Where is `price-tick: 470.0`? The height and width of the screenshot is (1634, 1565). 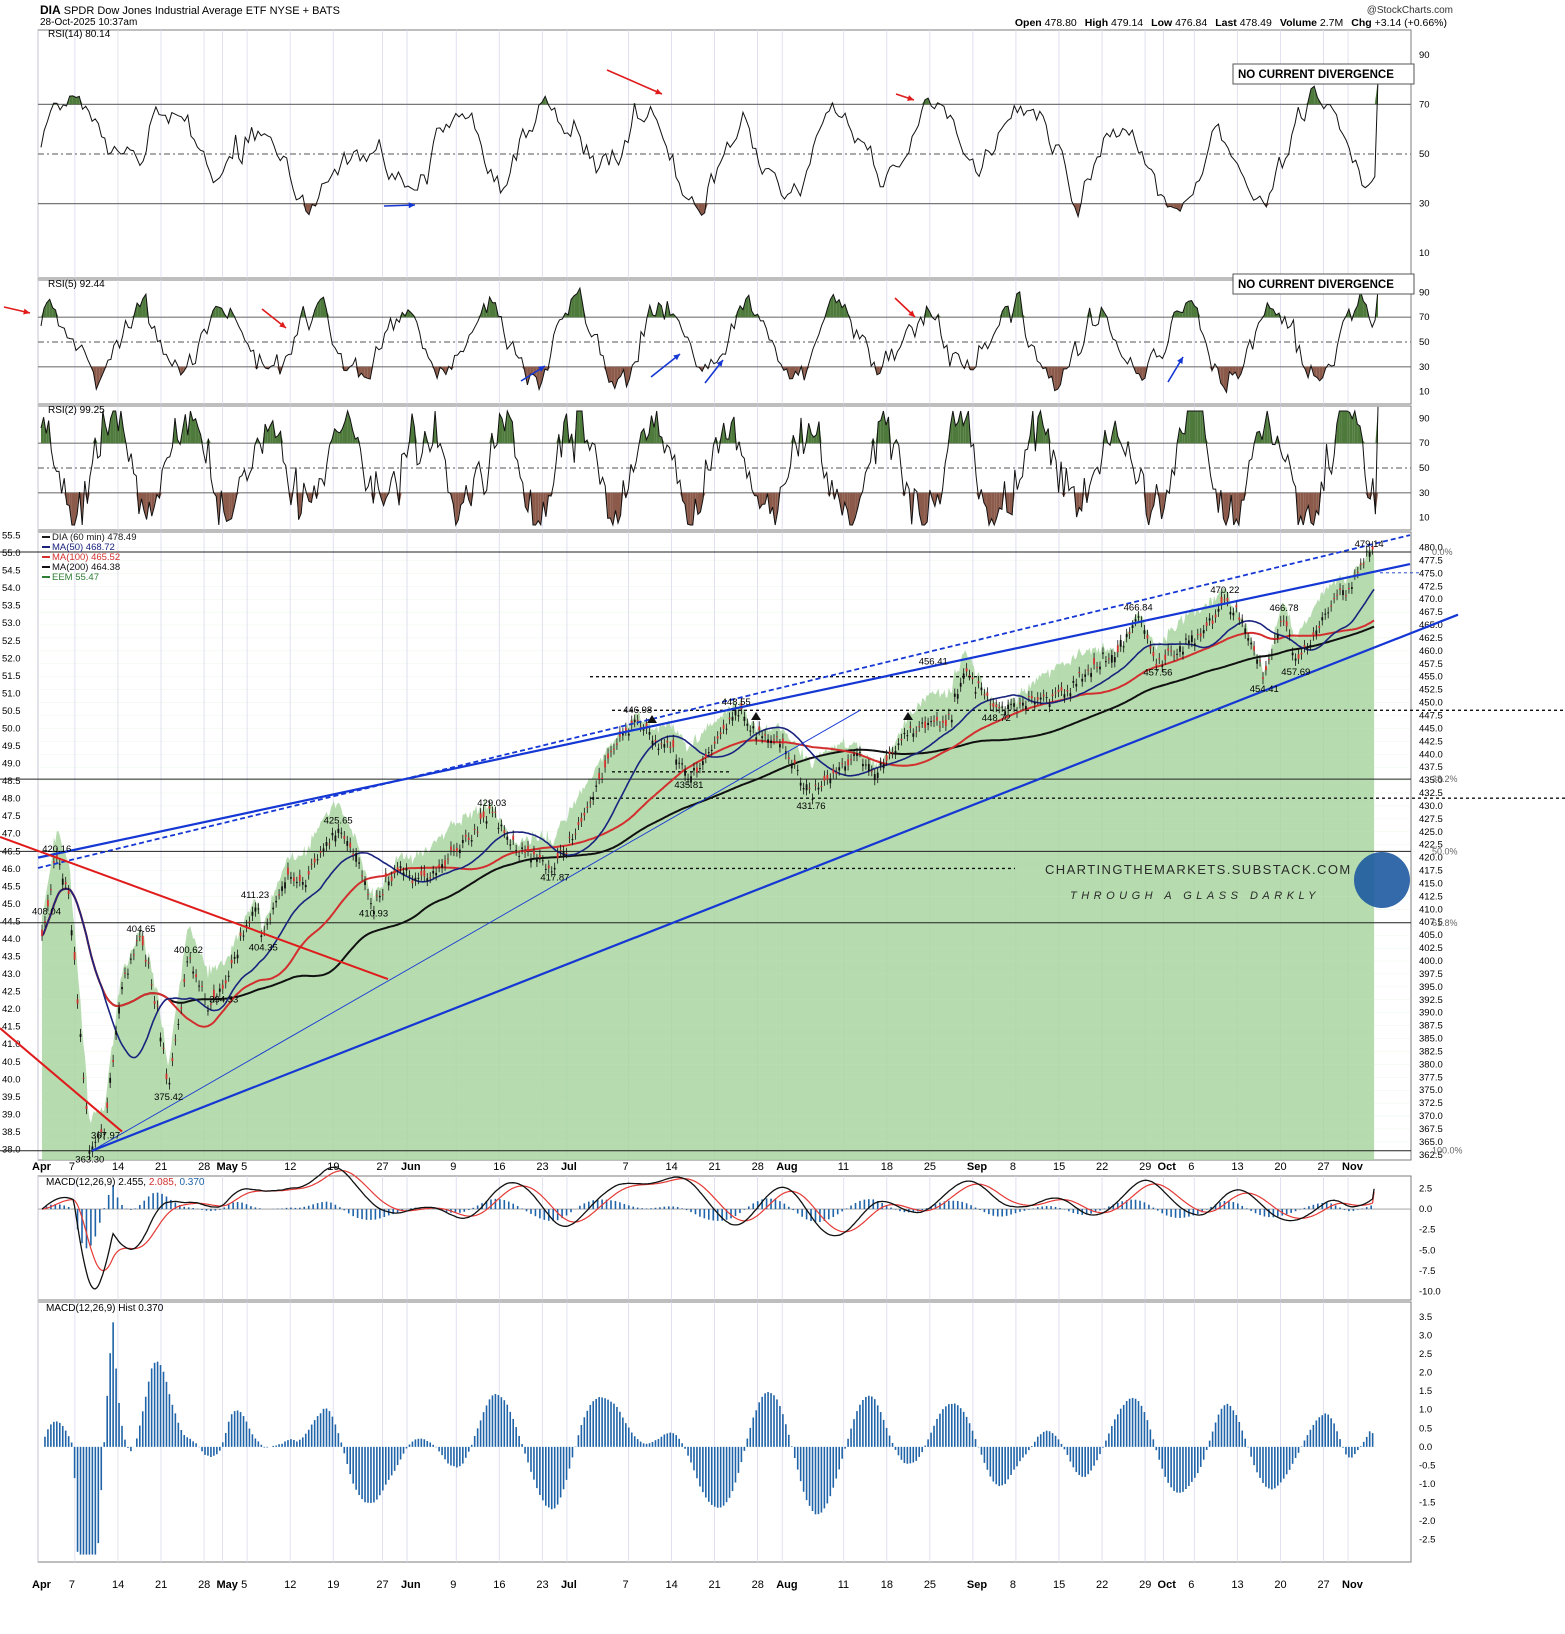 price-tick: 470.0 is located at coordinates (1431, 599).